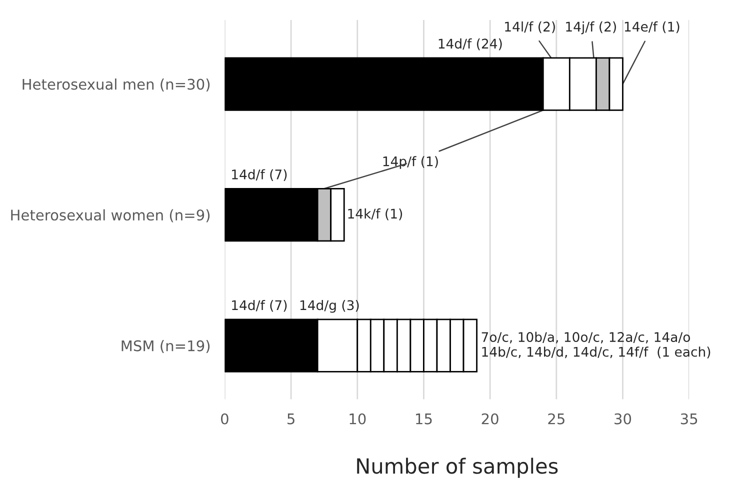  What do you see at coordinates (291, 419) in the screenshot?
I see `x-tick-label: 5` at bounding box center [291, 419].